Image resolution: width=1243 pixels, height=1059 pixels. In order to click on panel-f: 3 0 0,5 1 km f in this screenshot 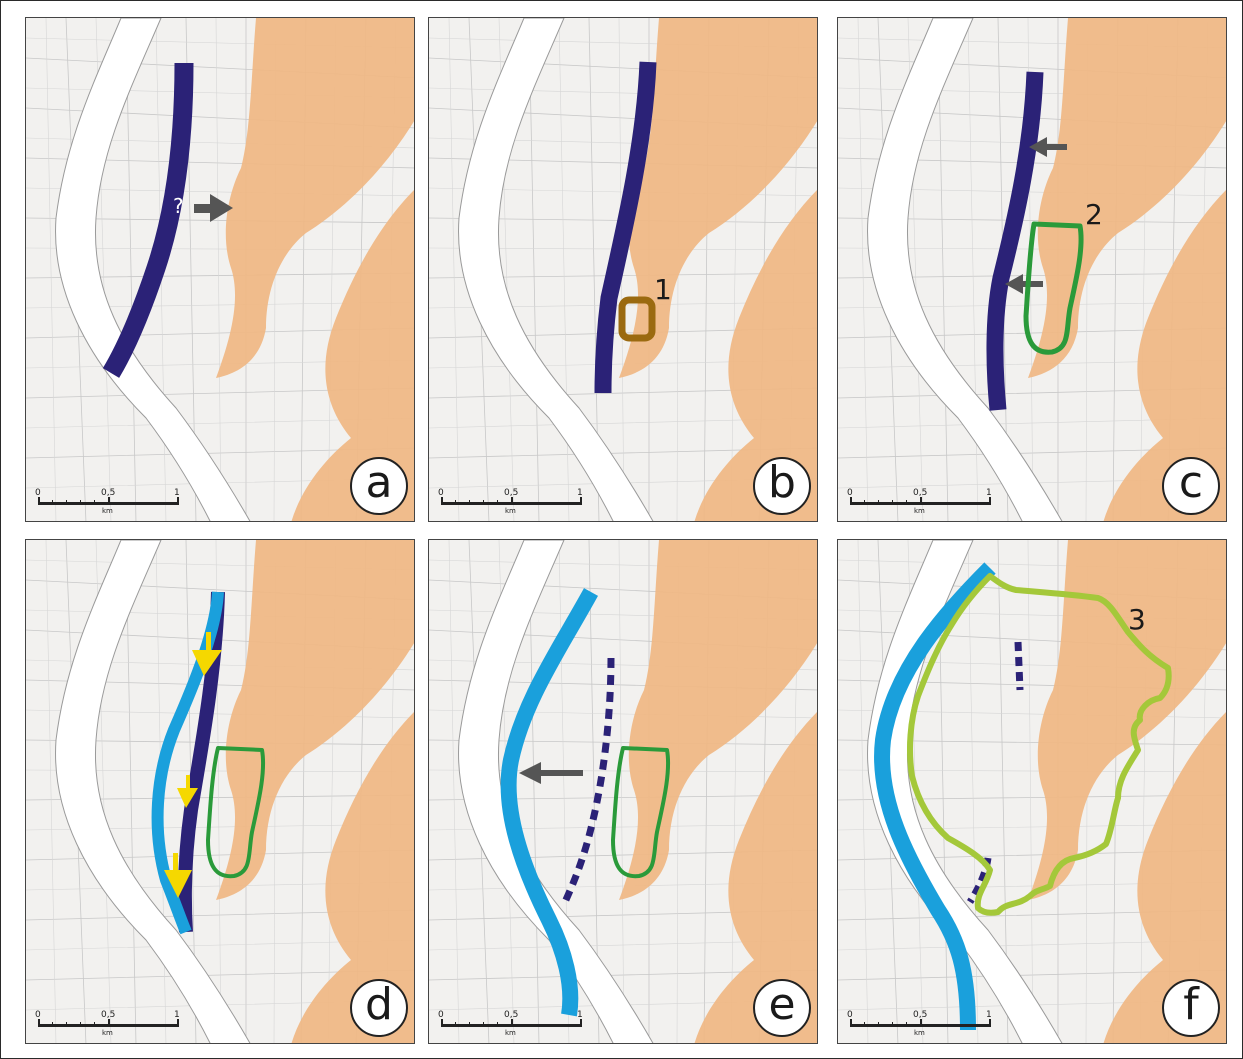, I will do `click(1032, 791)`.